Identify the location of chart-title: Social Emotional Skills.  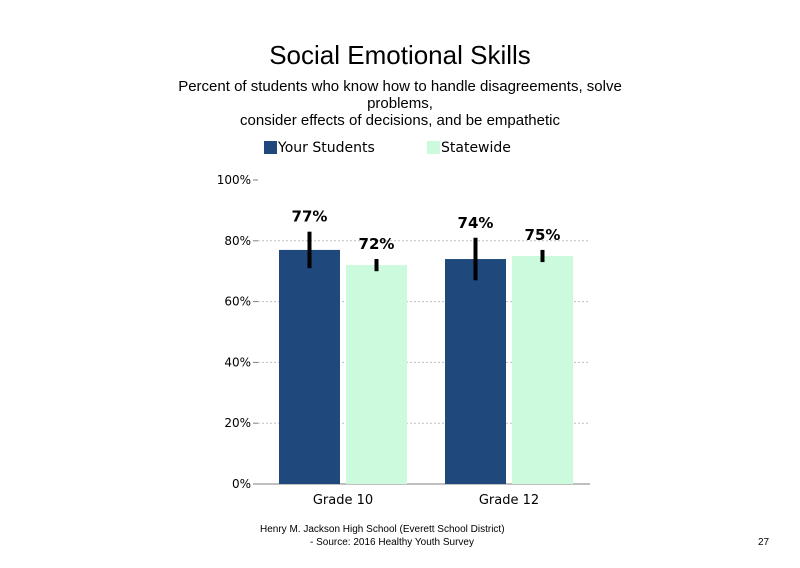
(400, 55).